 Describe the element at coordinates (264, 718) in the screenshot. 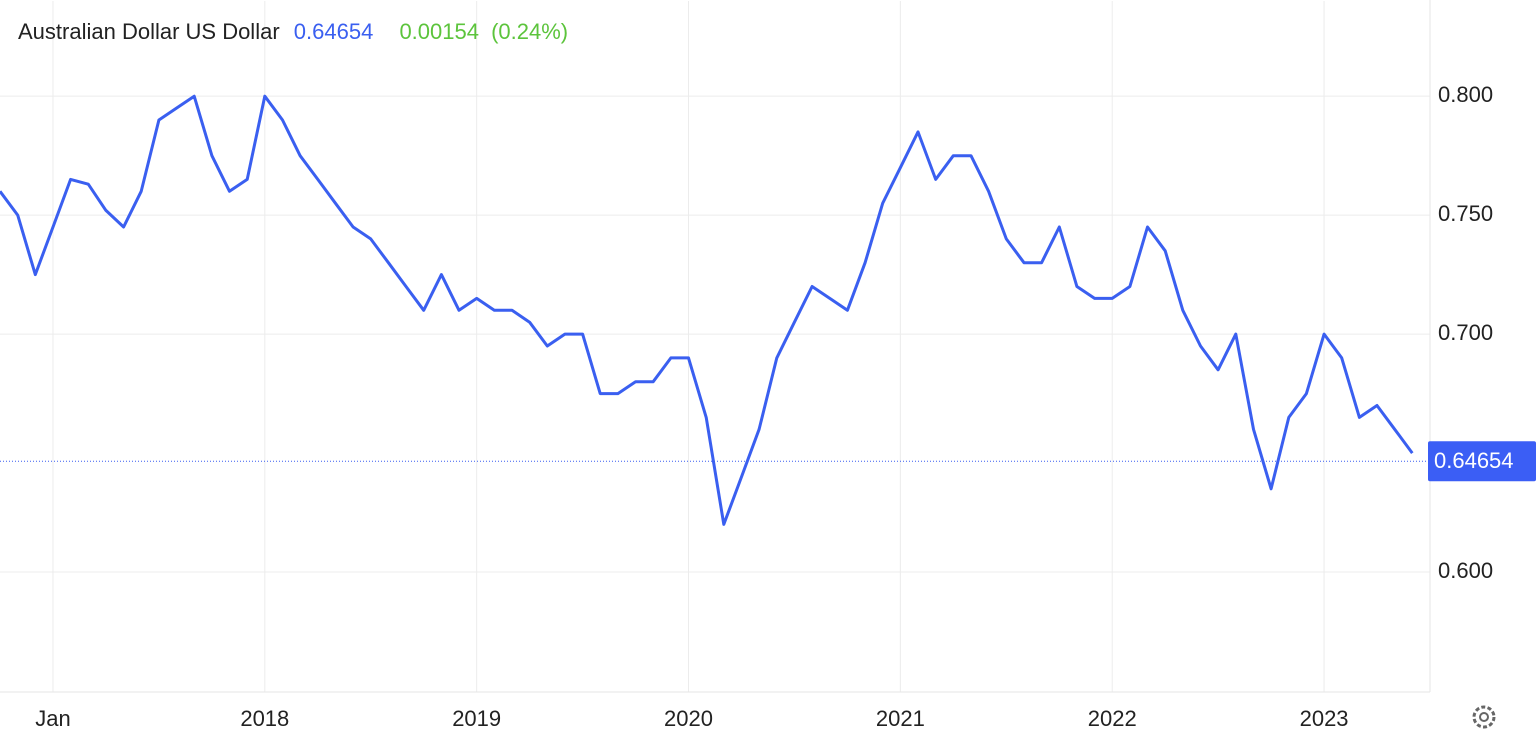

I see `x-tick-label: 2018` at that location.